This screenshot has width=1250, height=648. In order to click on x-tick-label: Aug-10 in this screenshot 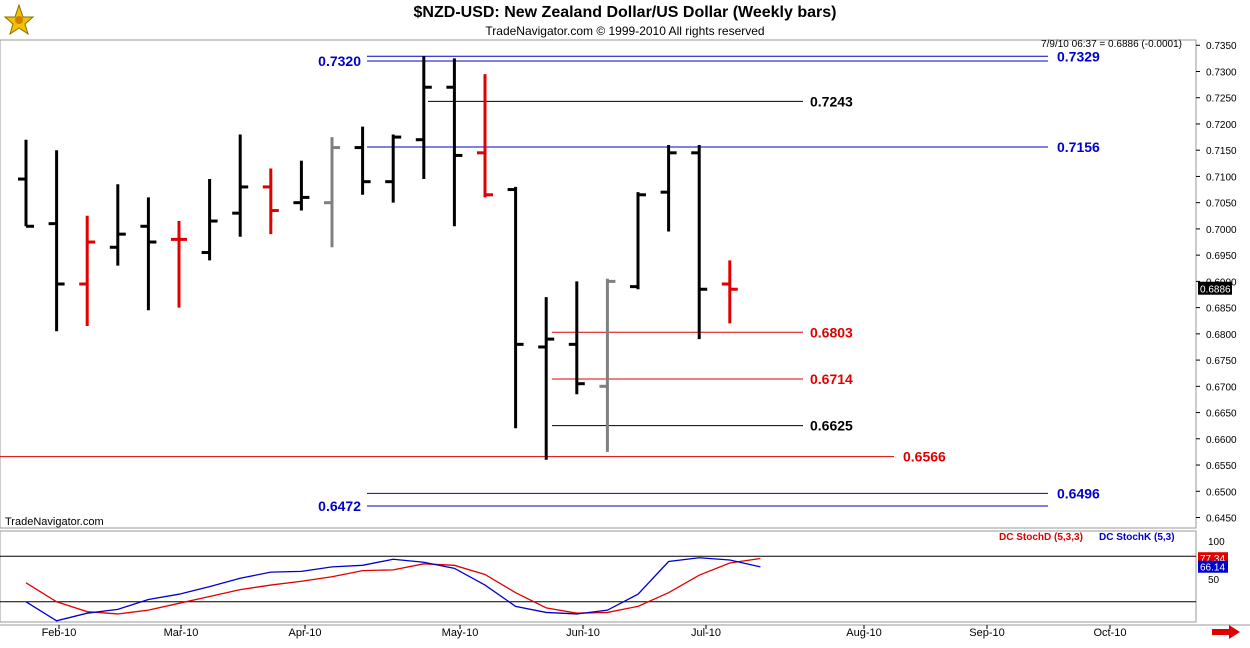, I will do `click(863, 633)`.